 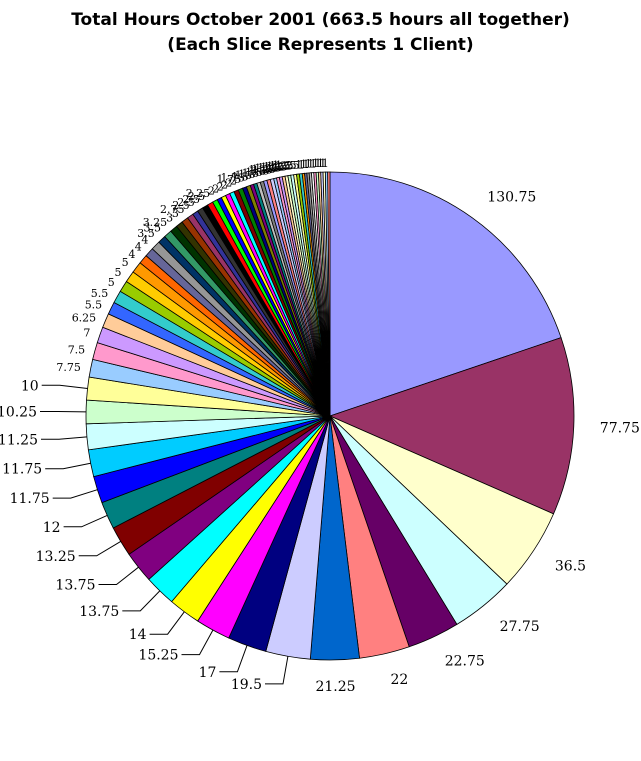 What do you see at coordinates (158, 656) in the screenshot?
I see `slice-label: 15.25` at bounding box center [158, 656].